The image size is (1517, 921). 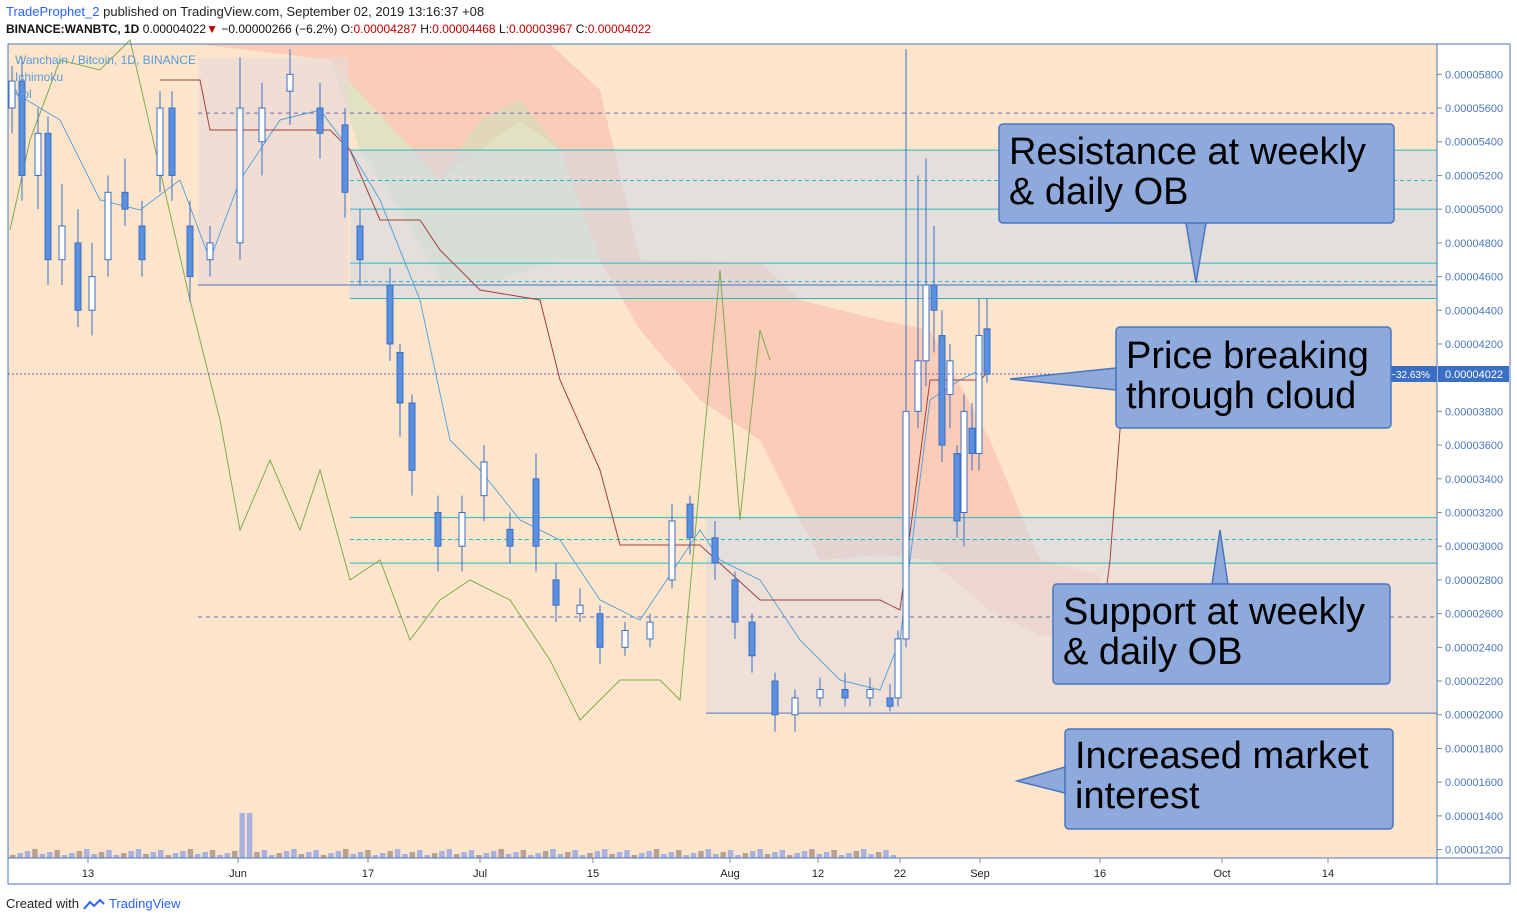 What do you see at coordinates (1474, 547) in the screenshot?
I see `y-tick-label: 0.00003000` at bounding box center [1474, 547].